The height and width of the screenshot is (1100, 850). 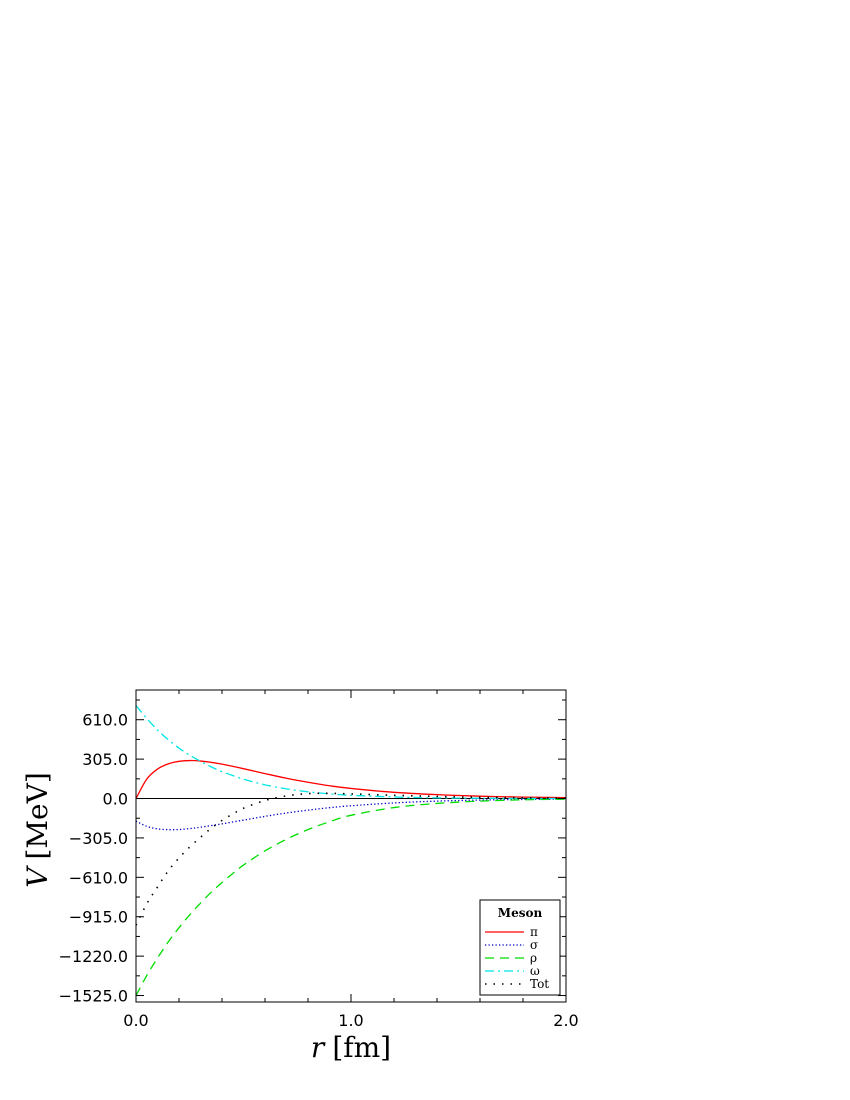 What do you see at coordinates (534, 932) in the screenshot?
I see `legend-label-0: π` at bounding box center [534, 932].